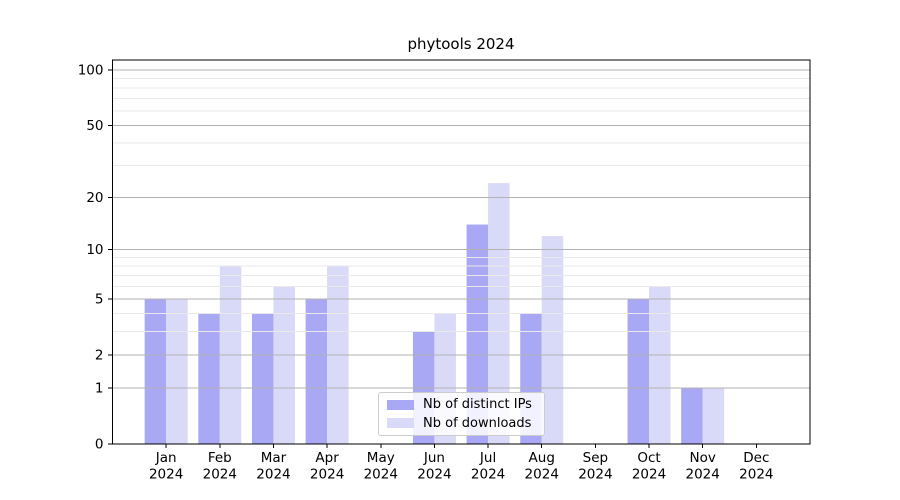  I want to click on x-tick-label: Dec 2024, so click(756, 466).